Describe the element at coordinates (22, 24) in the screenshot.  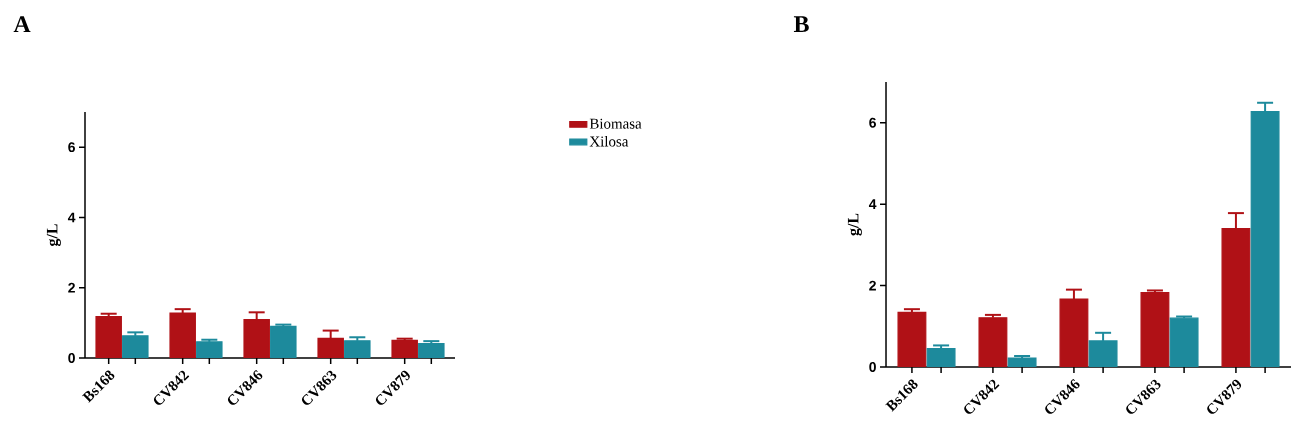
I see `chart-title: A` at that location.